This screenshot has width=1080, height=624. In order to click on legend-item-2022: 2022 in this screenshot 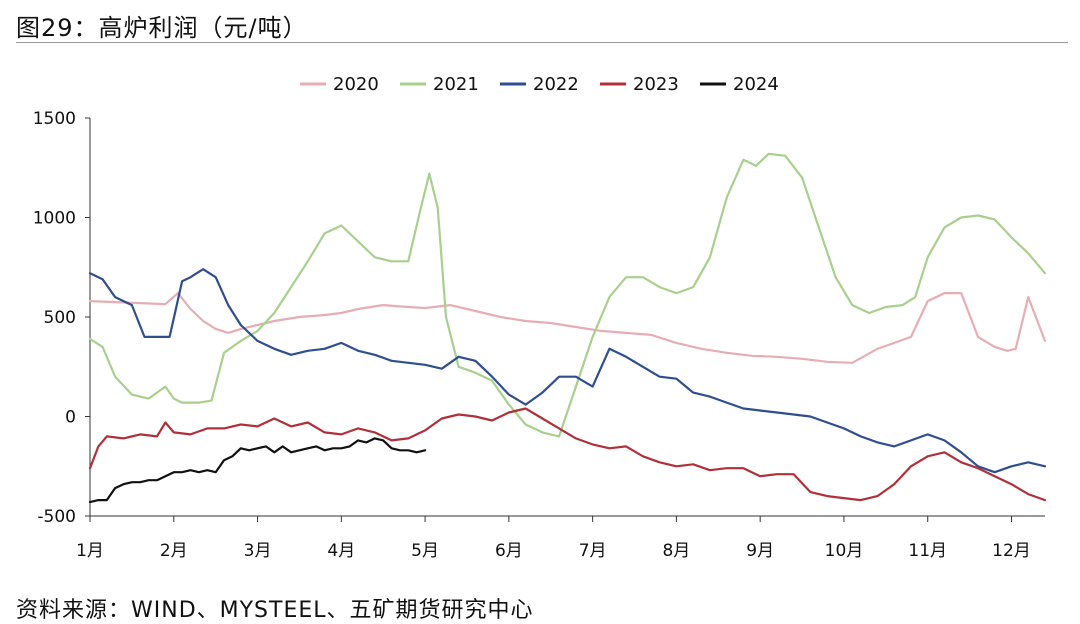, I will do `click(539, 84)`.